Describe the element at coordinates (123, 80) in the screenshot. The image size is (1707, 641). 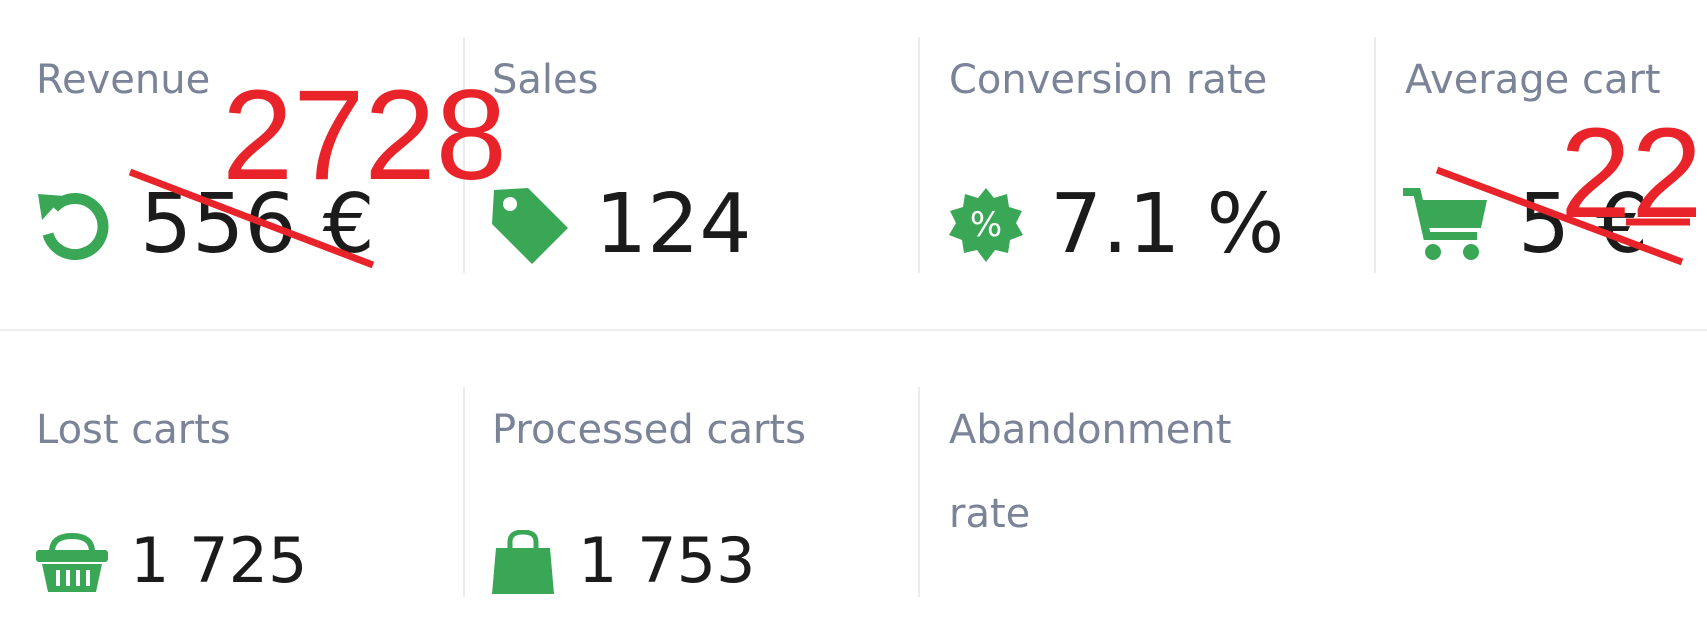
I see `card-label: Revenue` at that location.